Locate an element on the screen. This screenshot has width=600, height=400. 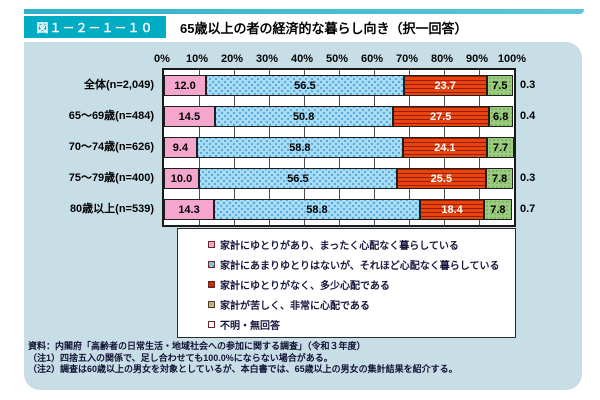
legend-item: 家計にあまりゆとりはないが、それほど心配なく暮らしている is located at coordinates (361, 264).